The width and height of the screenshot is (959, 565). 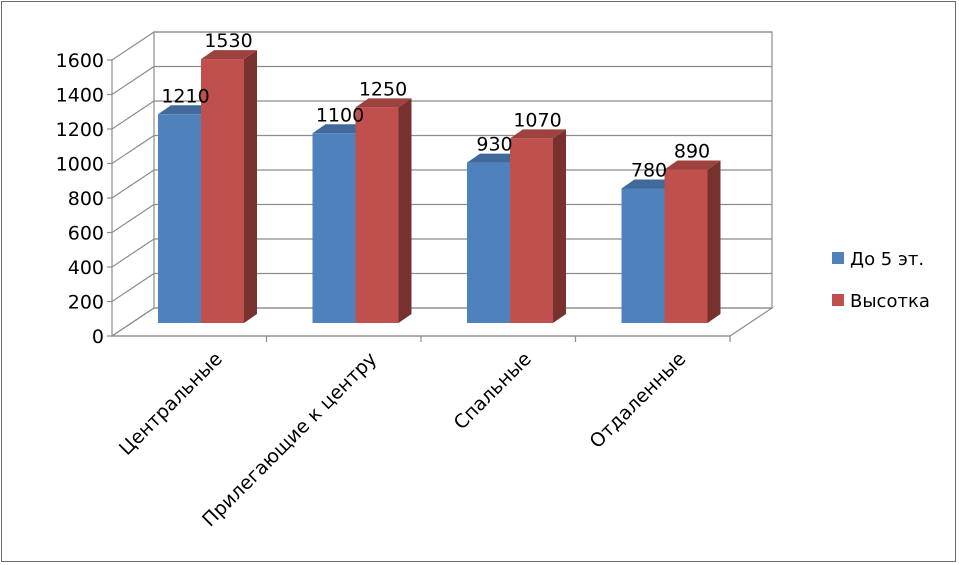 I want to click on y-tick-label: 1400, so click(x=80, y=96).